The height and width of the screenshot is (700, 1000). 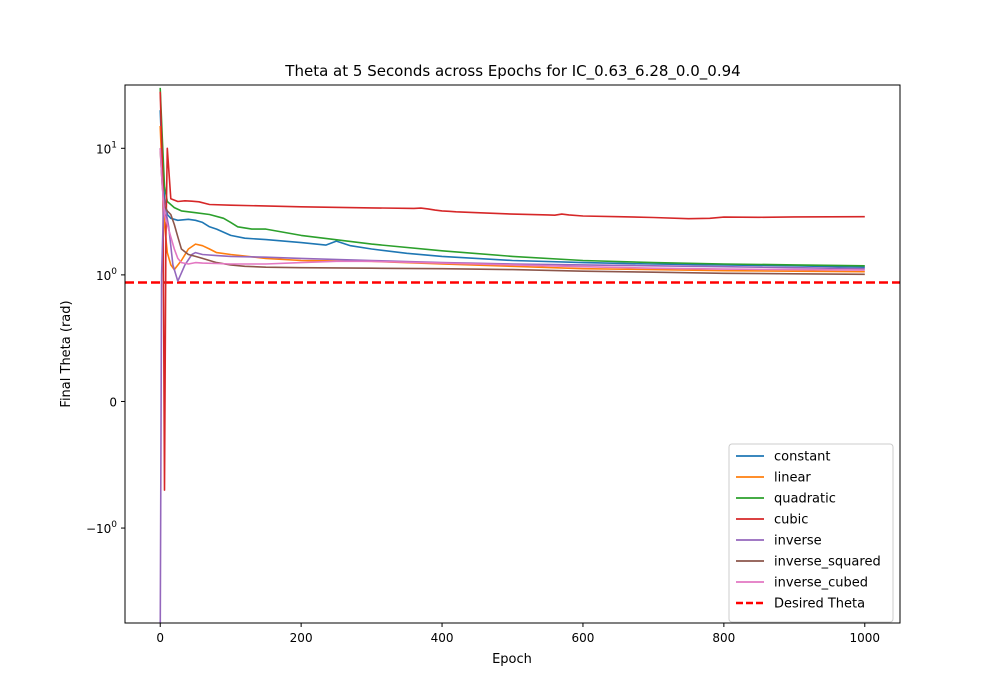 What do you see at coordinates (772, 520) in the screenshot?
I see `legend-item-cubic: cubic` at bounding box center [772, 520].